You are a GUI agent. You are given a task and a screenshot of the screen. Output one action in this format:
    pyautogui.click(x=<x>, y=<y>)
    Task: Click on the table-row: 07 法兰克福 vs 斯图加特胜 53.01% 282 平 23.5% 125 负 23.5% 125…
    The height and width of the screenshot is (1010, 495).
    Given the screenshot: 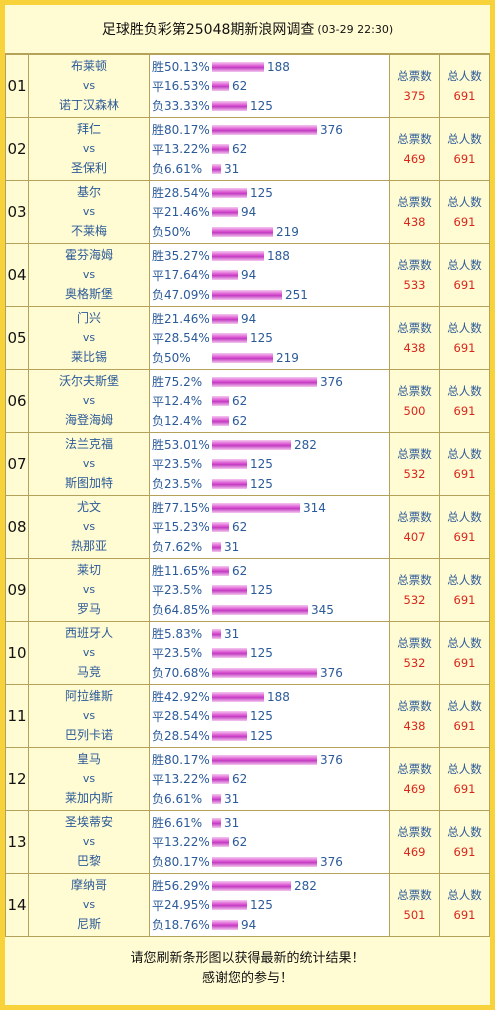 What is the action you would take?
    pyautogui.click(x=247, y=464)
    